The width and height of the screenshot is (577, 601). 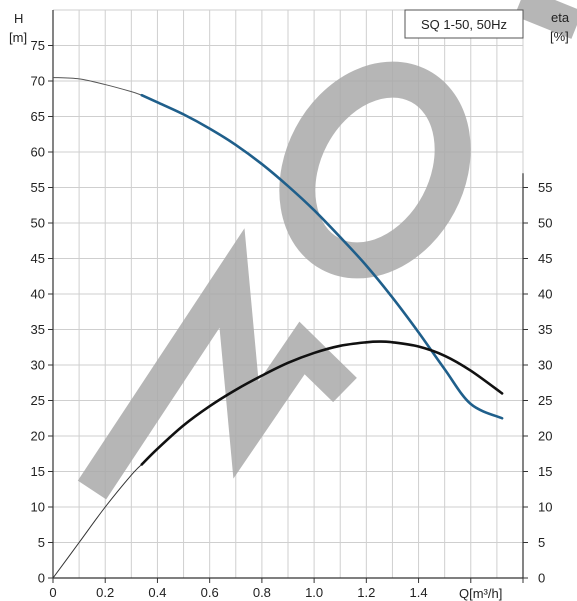 I want to click on x-tick-label: 0.6, so click(x=210, y=592).